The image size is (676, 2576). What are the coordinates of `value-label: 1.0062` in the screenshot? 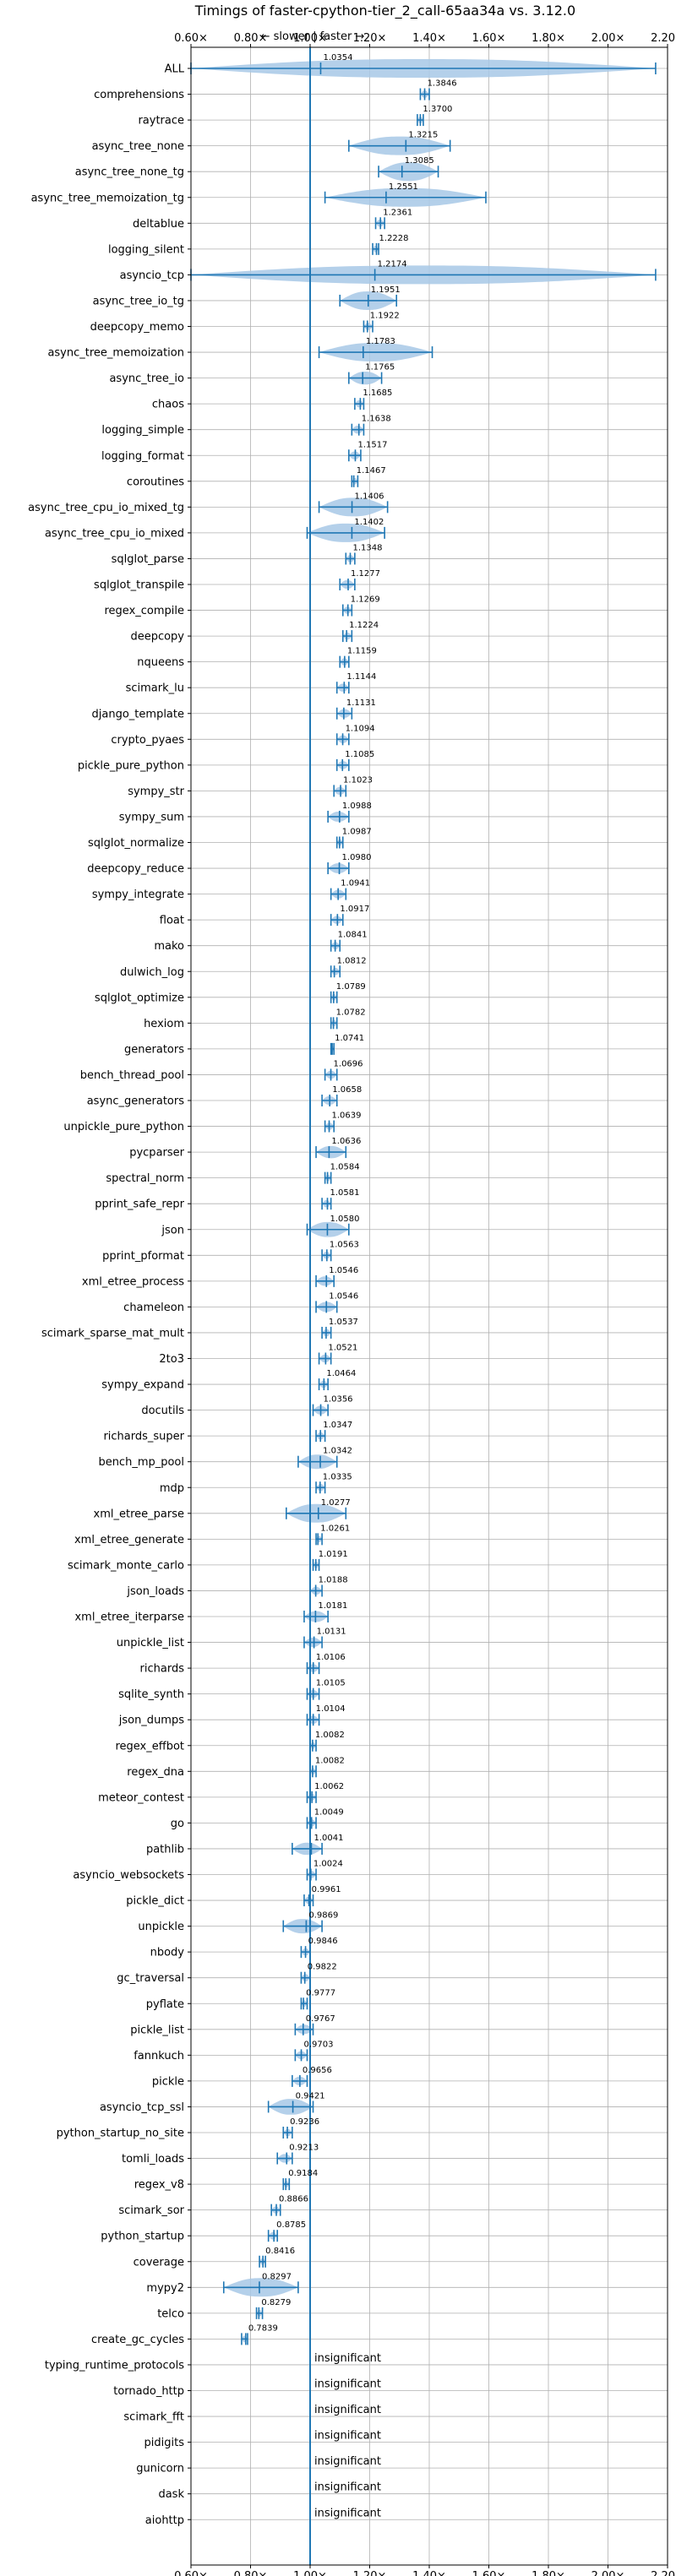 It's located at (329, 1786).